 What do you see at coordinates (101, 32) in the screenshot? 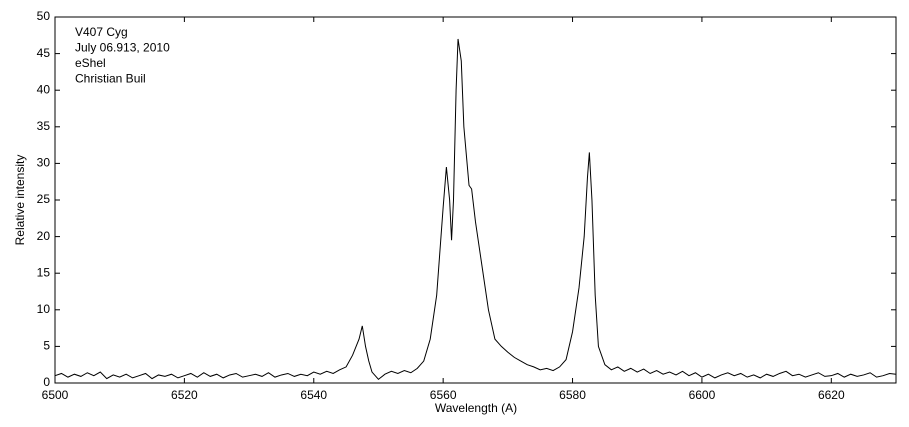
I see `annotation: V407 Cyg` at bounding box center [101, 32].